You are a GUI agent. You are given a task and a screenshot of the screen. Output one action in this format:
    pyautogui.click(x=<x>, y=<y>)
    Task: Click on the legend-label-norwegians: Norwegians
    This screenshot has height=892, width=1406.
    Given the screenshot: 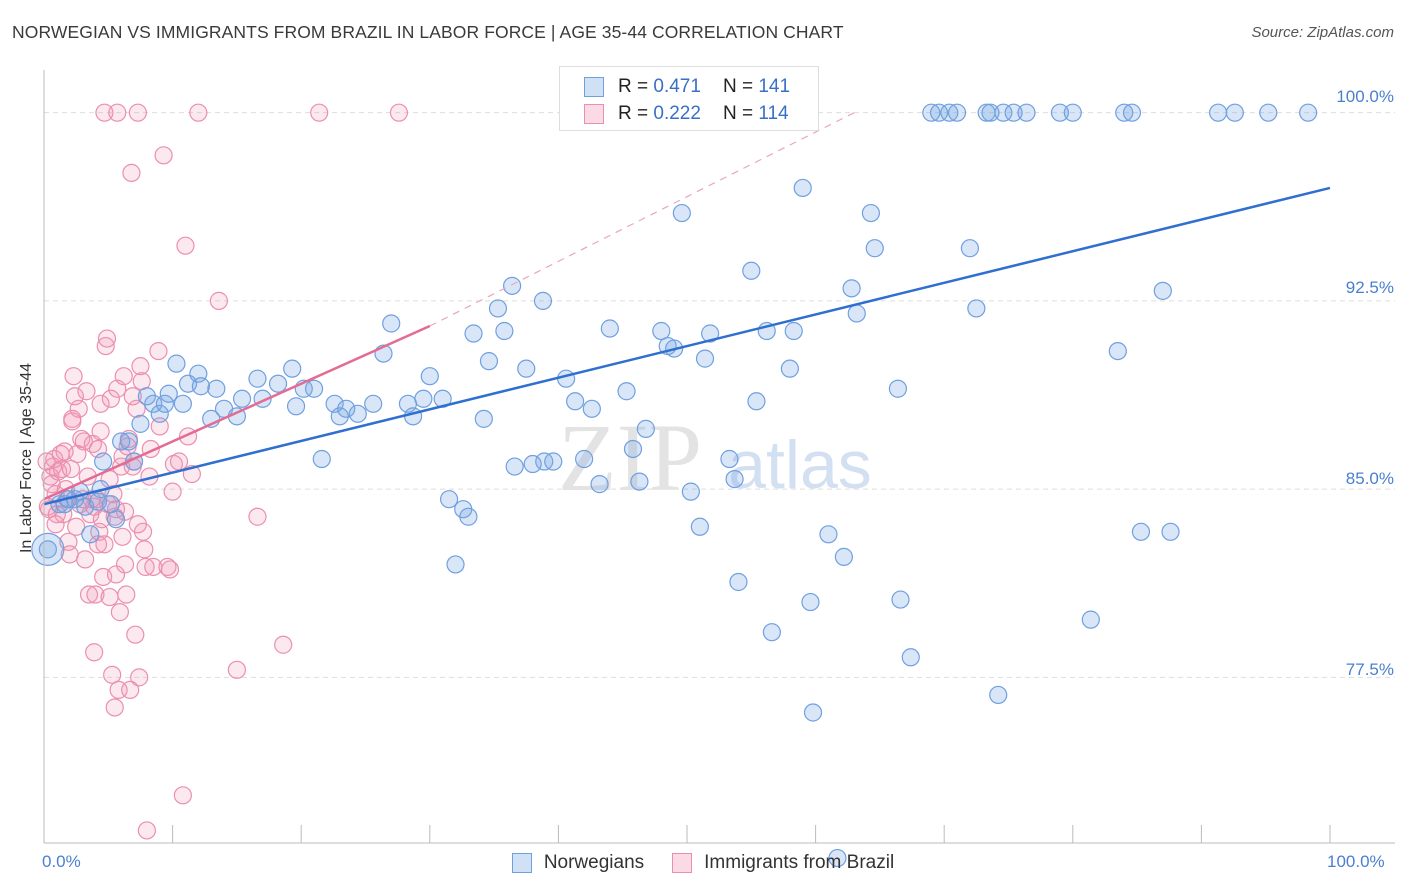 What is the action you would take?
    pyautogui.click(x=594, y=862)
    